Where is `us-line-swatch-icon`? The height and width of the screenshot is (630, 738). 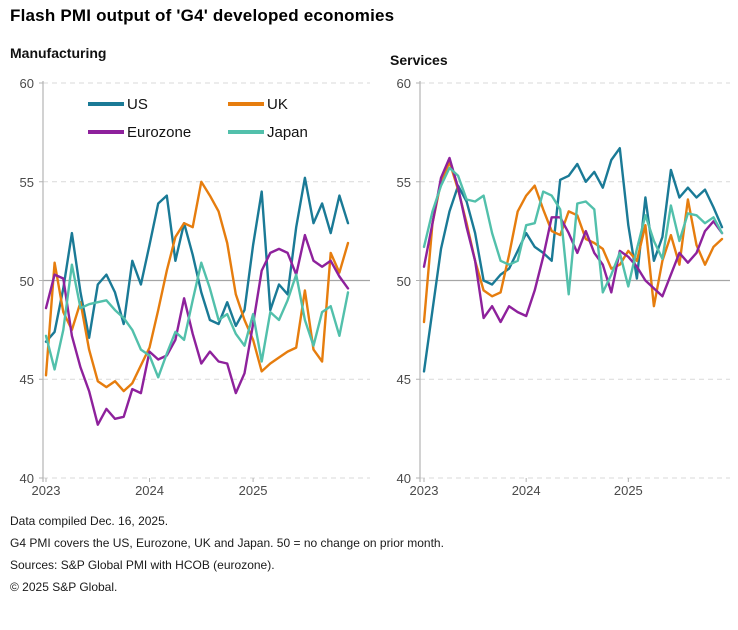
us-line-swatch-icon is located at coordinates (106, 104).